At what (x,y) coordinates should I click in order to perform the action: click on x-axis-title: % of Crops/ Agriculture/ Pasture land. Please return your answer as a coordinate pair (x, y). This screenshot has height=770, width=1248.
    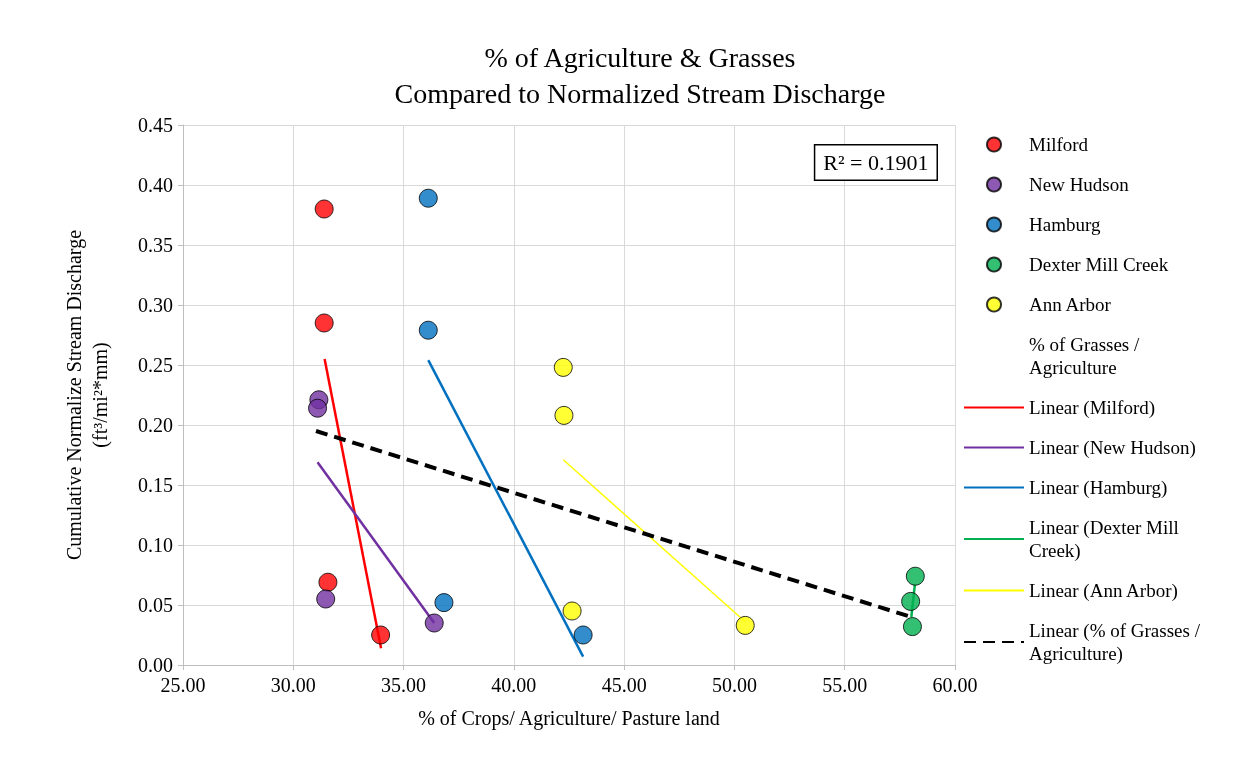
    Looking at the image, I should click on (569, 718).